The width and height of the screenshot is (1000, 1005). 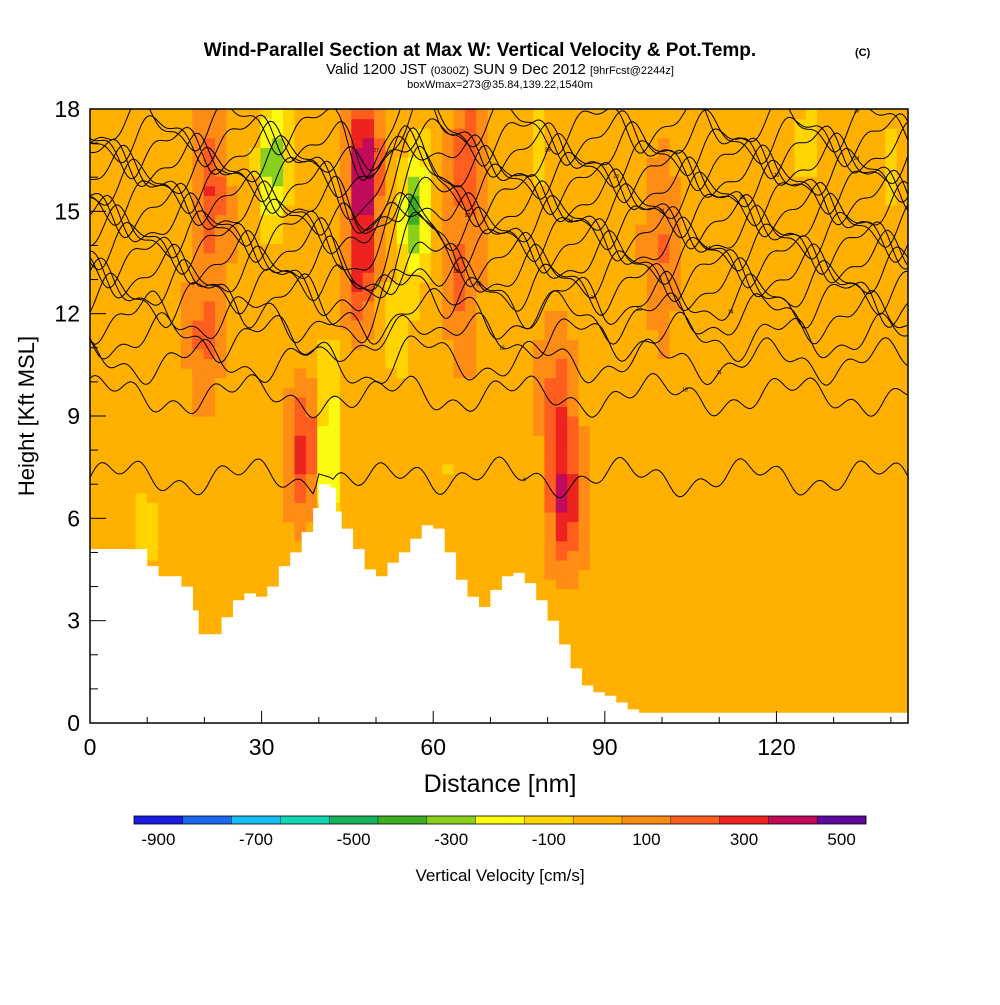 What do you see at coordinates (598, 820) in the screenshot?
I see `colorbar-swatch` at bounding box center [598, 820].